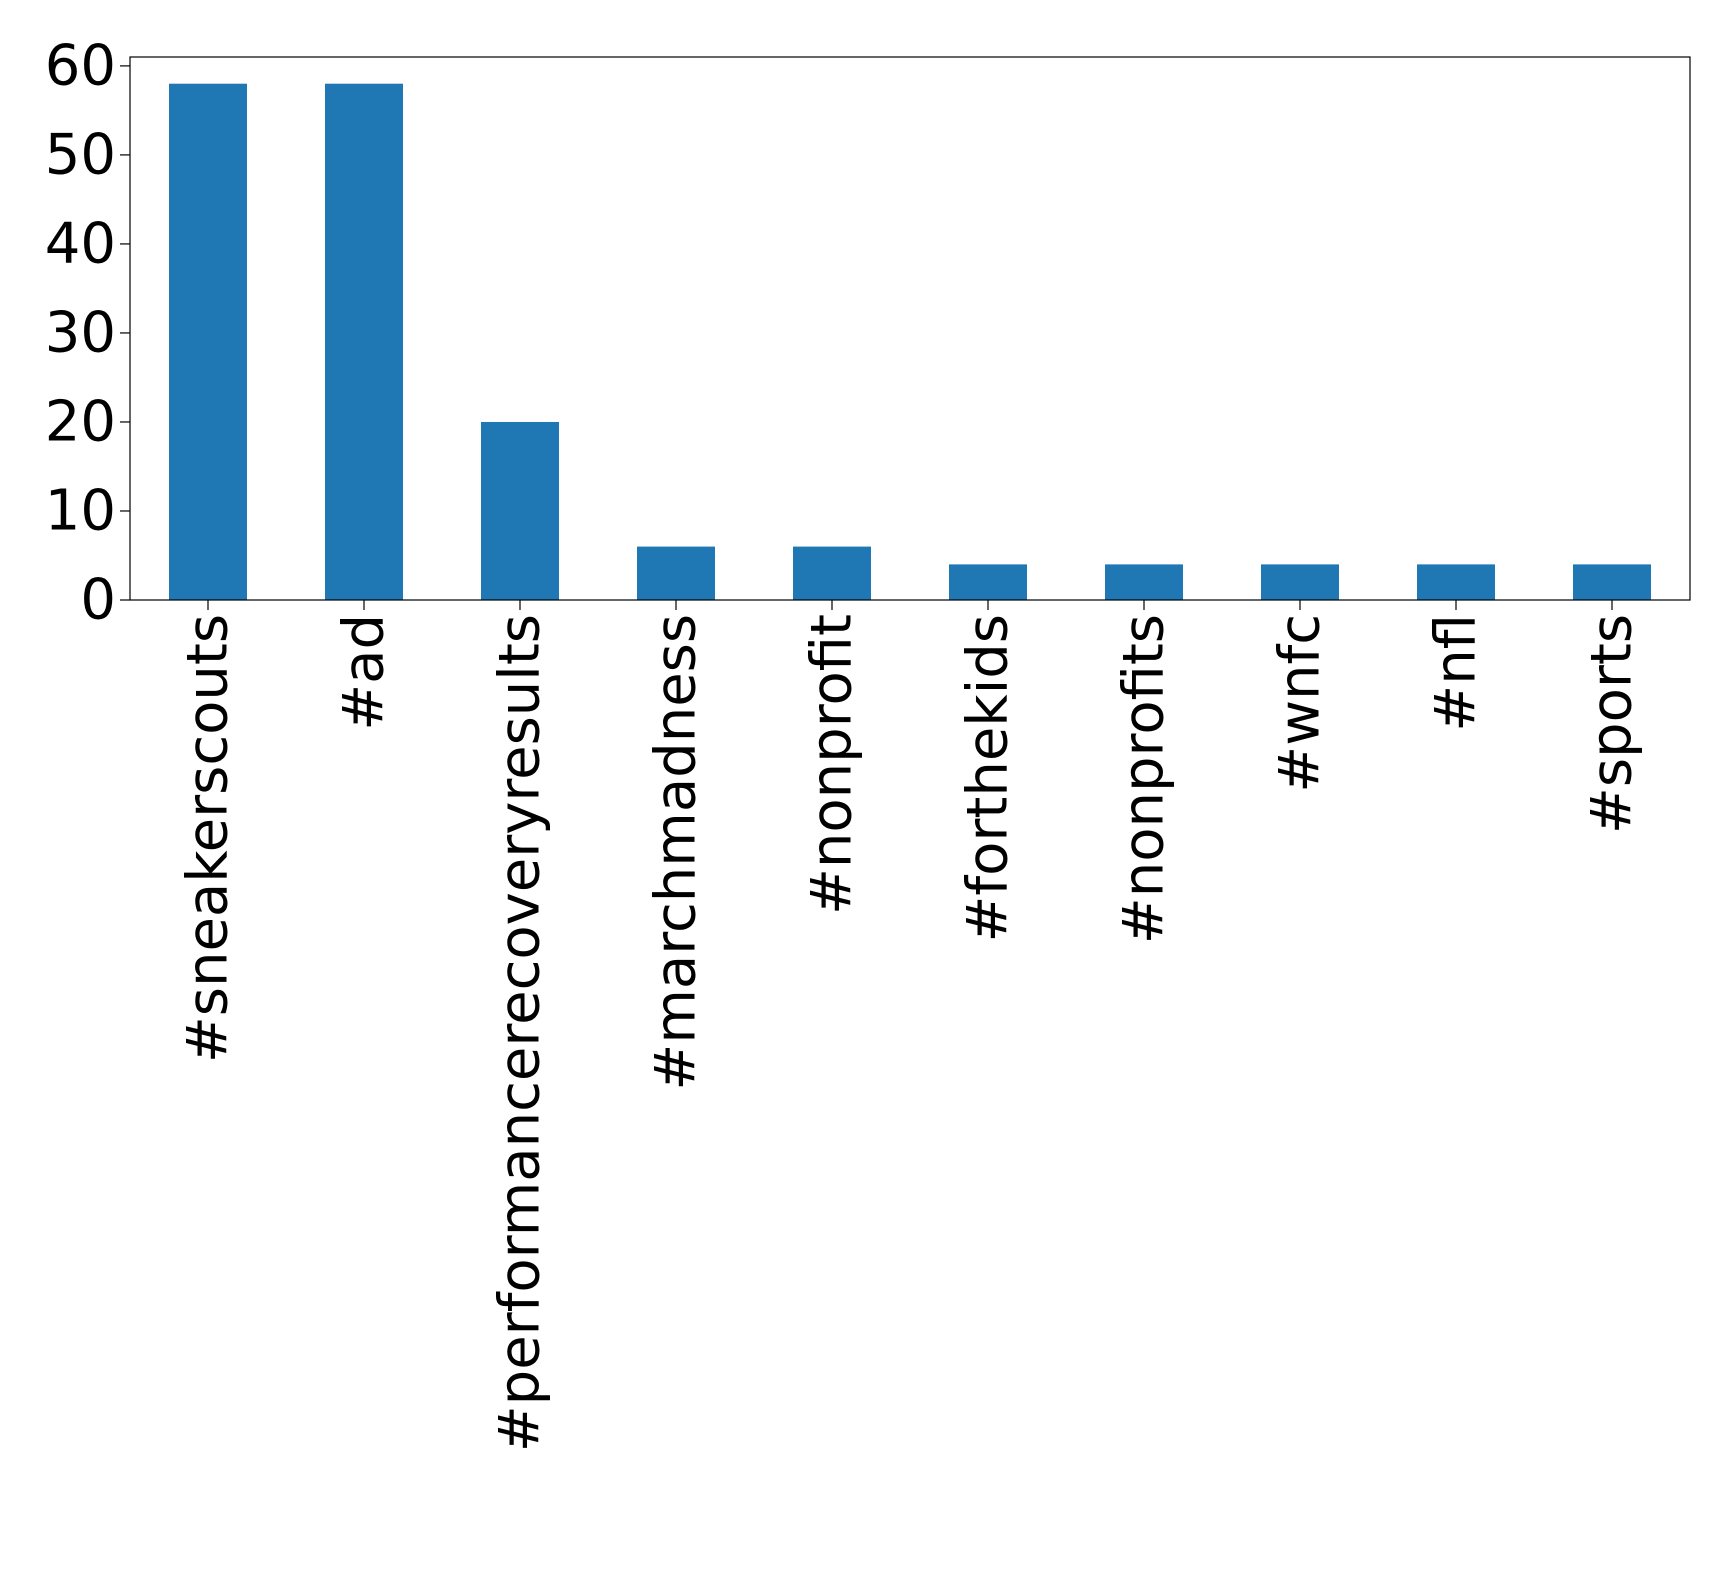  I want to click on y-axis: 0 10 20 30 40 50 60, so click(87, 333).